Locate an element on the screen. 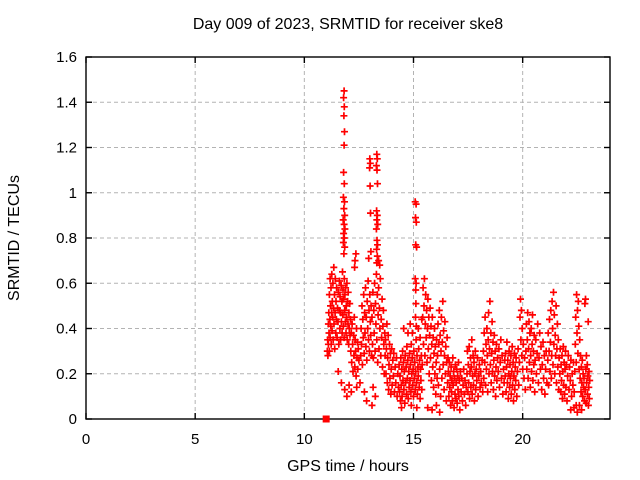 Image resolution: width=640 pixels, height=480 pixels. y-tick-label: 0.6 is located at coordinates (66, 283).